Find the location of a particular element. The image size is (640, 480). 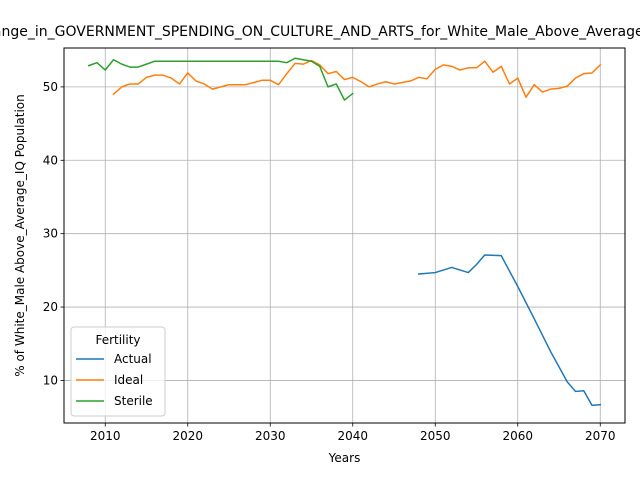

x-tick-label: 2040 is located at coordinates (352, 436).